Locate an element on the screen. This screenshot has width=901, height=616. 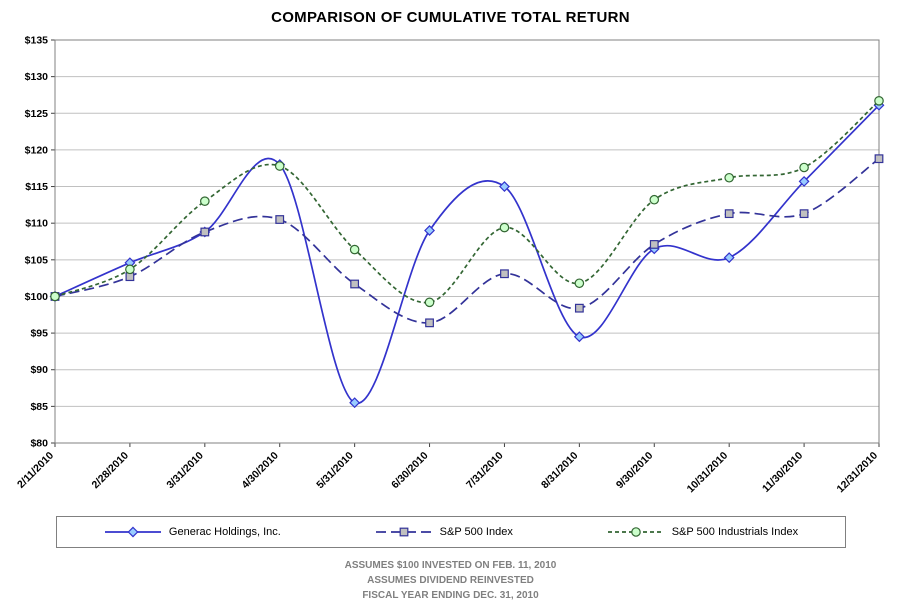
x-tick-label: 5/31/2010 is located at coordinates (335, 471).